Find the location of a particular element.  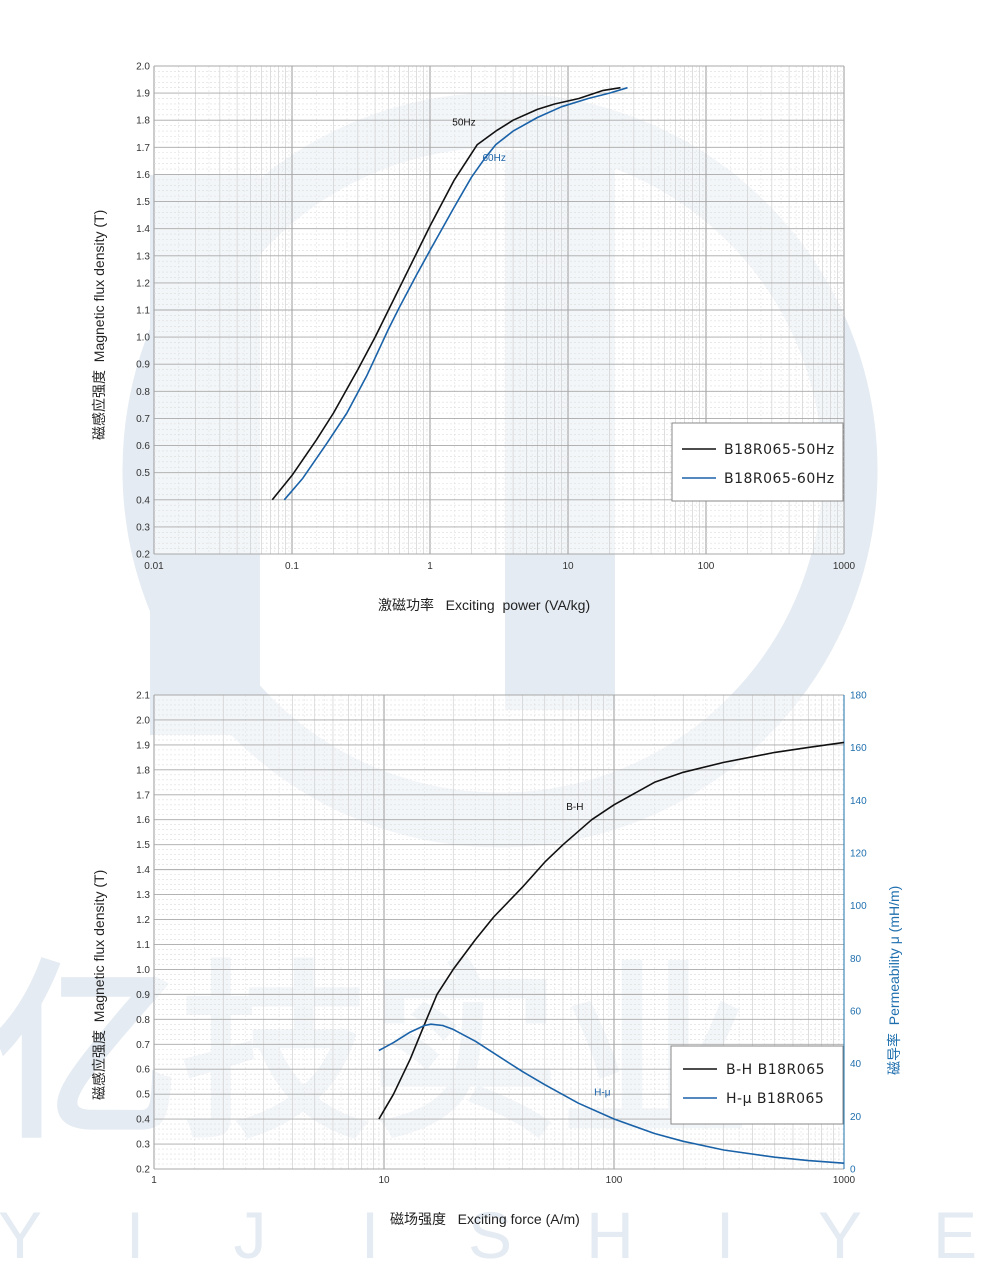

y-tick-label: 40 is located at coordinates (856, 1064).